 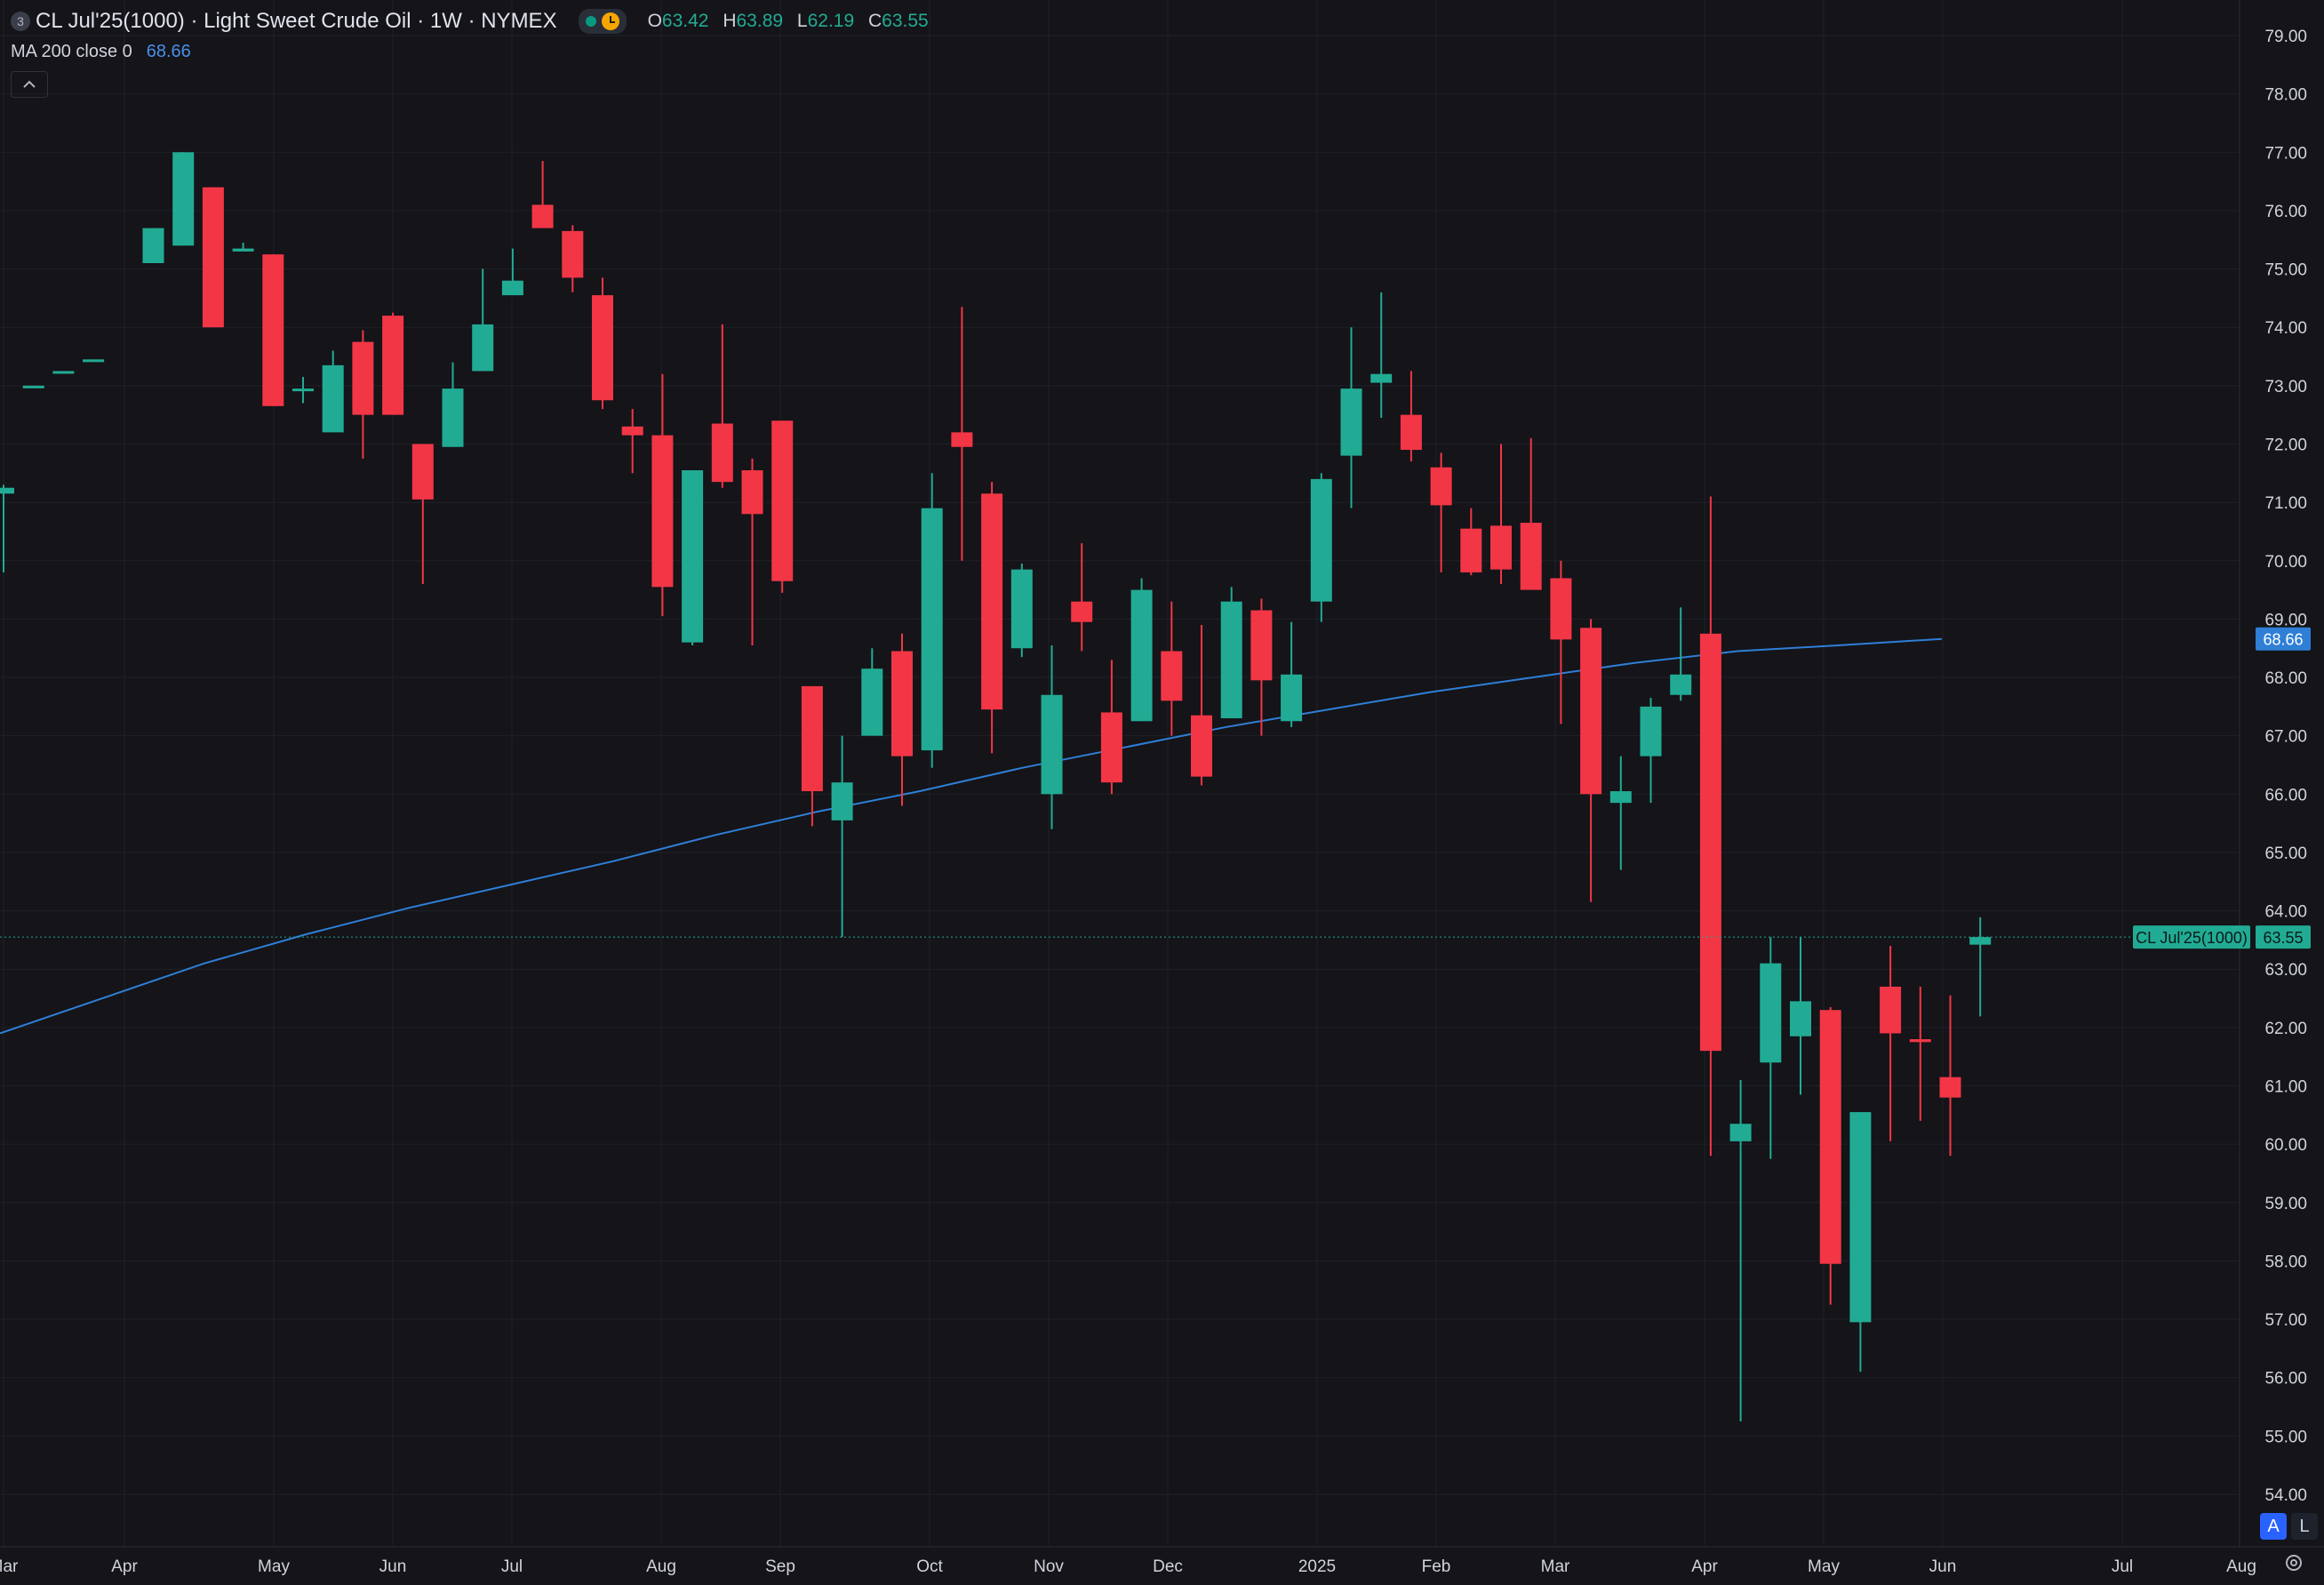 What do you see at coordinates (1317, 1566) in the screenshot?
I see `time-tick-label: 2025` at bounding box center [1317, 1566].